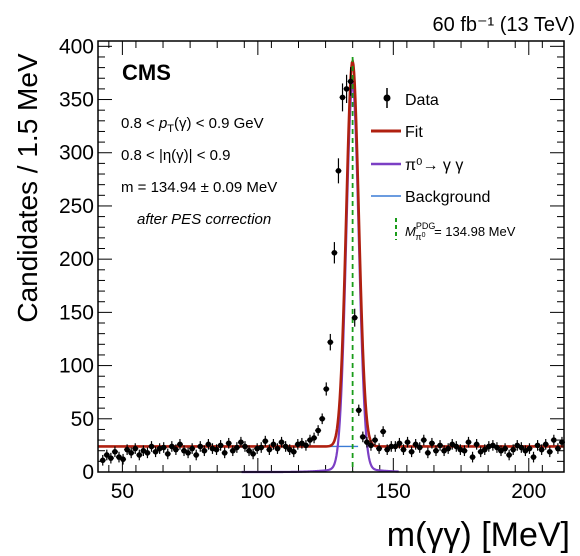 Image resolution: width=580 pixels, height=556 pixels. I want to click on y-tick-label: 100, so click(76, 366).